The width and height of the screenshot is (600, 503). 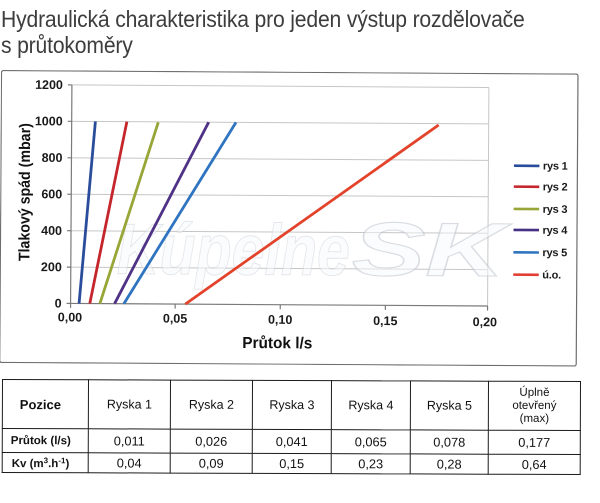 What do you see at coordinates (485, 322) in the screenshot?
I see `svg-text: 0,20` at bounding box center [485, 322].